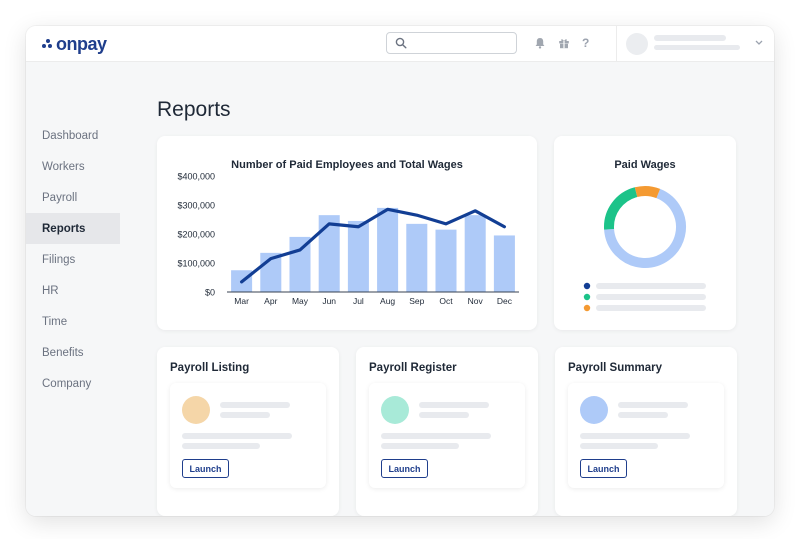 This screenshot has width=800, height=539. What do you see at coordinates (241, 301) in the screenshot?
I see `x-tick-label: Mar` at bounding box center [241, 301].